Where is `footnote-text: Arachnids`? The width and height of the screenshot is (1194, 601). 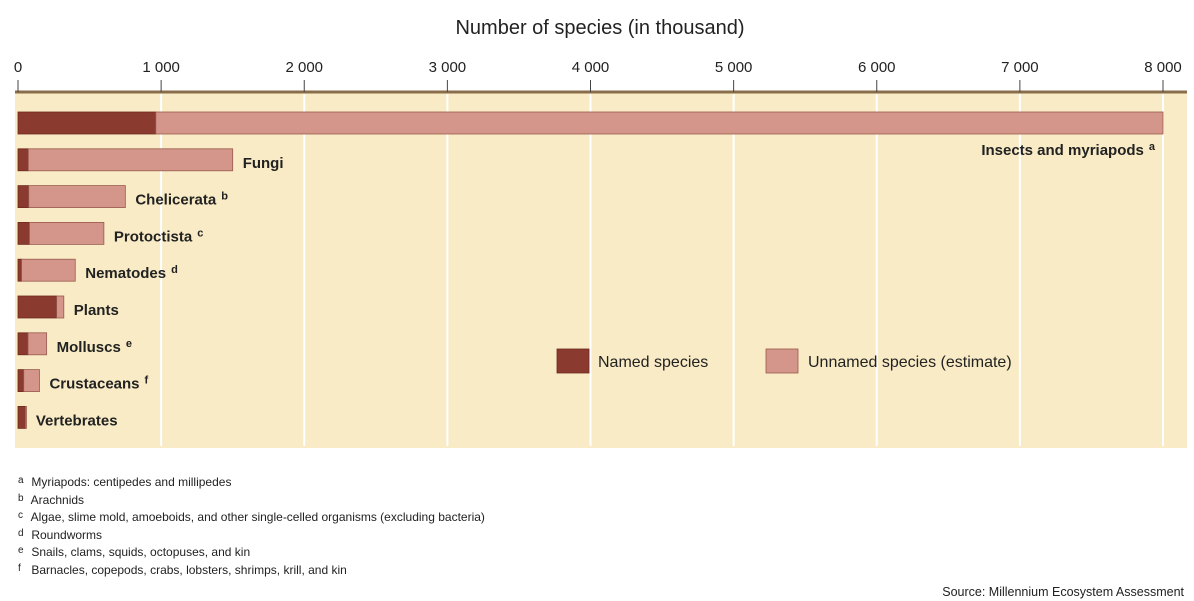
footnote-text: Arachnids is located at coordinates (56, 499).